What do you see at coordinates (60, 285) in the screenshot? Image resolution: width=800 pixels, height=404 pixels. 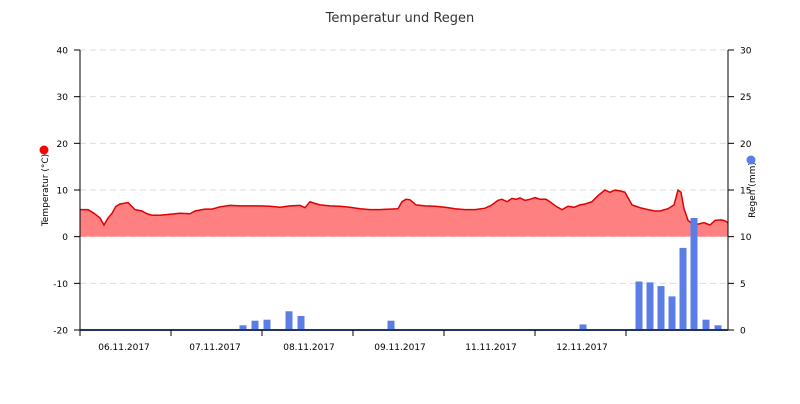 I see `y-left-tick-label: -10` at bounding box center [60, 285].